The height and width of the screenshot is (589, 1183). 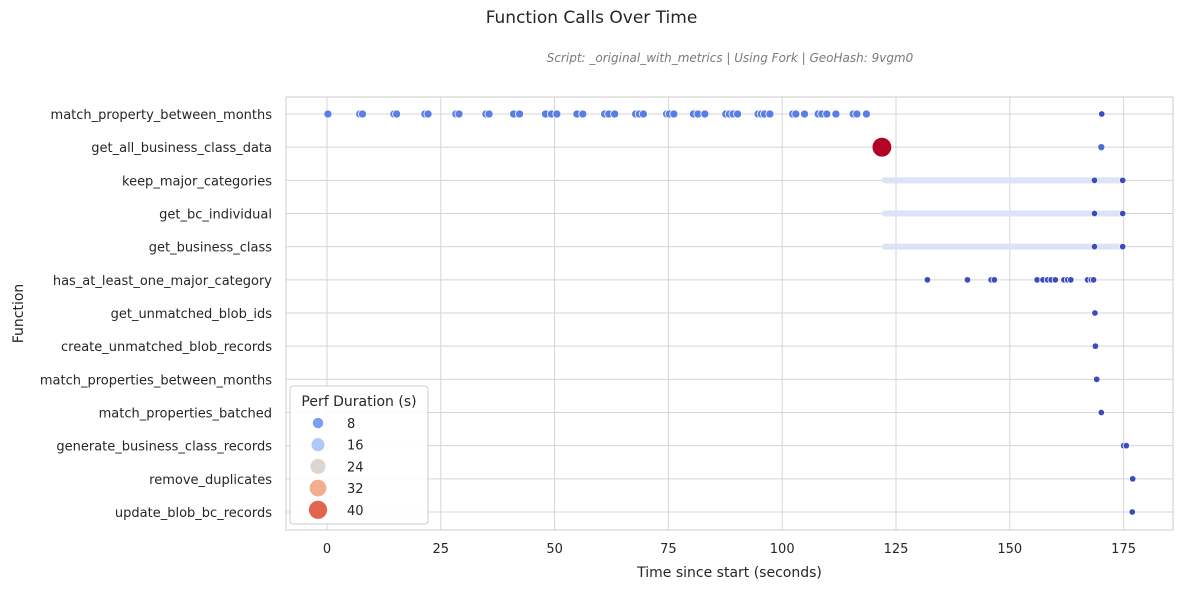 I want to click on x-tick-label: 175, so click(x=1123, y=549).